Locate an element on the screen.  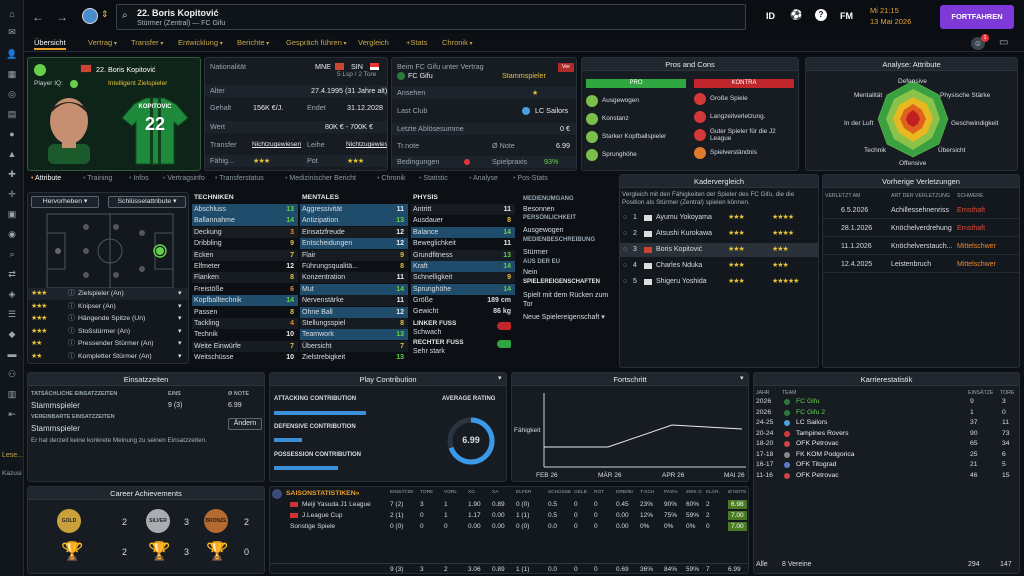
screen-icon: ▭ is located at coordinates (1004, 42).